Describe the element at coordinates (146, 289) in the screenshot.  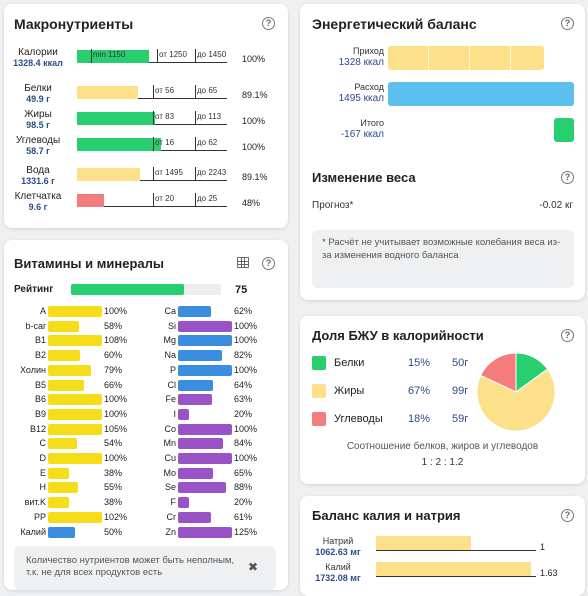
I see `rating-track` at that location.